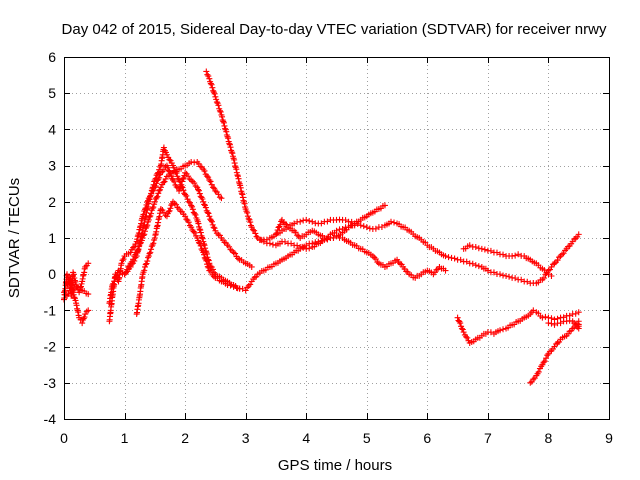  I want to click on data-point-arc-d, so click(121, 263).